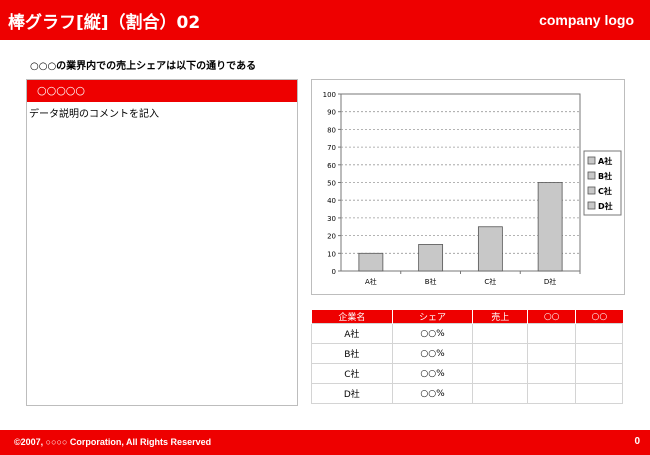  What do you see at coordinates (605, 161) in the screenshot?
I see `legend-label: A社` at bounding box center [605, 161].